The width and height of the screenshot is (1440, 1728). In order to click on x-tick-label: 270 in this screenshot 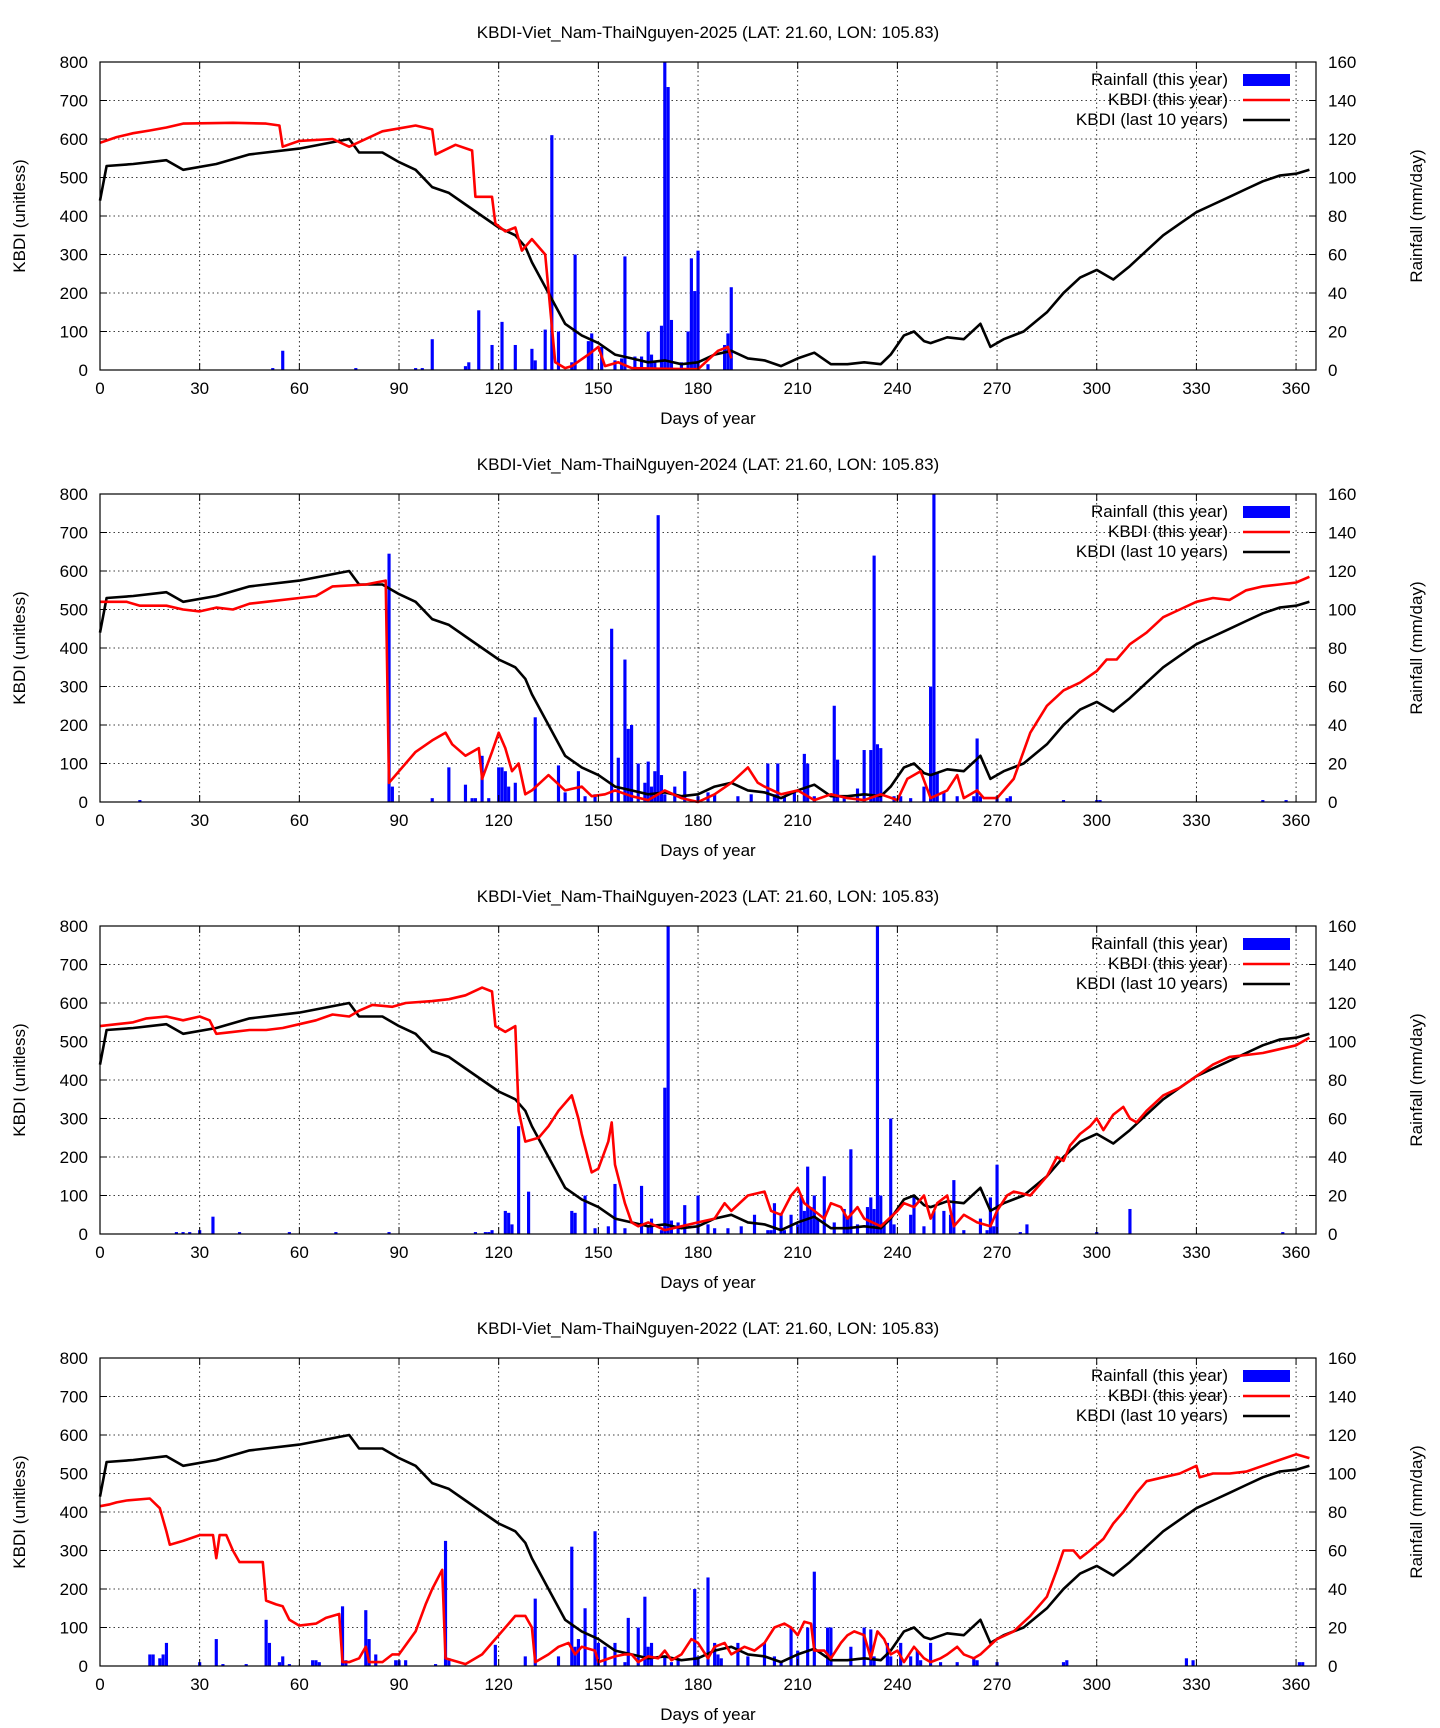, I will do `click(997, 1252)`.